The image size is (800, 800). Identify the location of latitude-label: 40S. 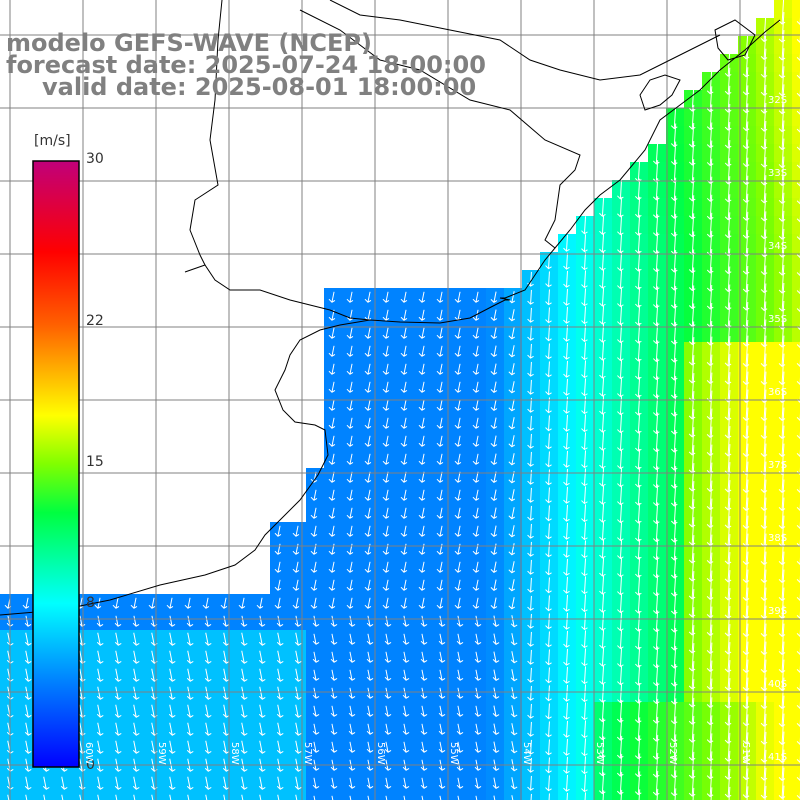
(778, 684).